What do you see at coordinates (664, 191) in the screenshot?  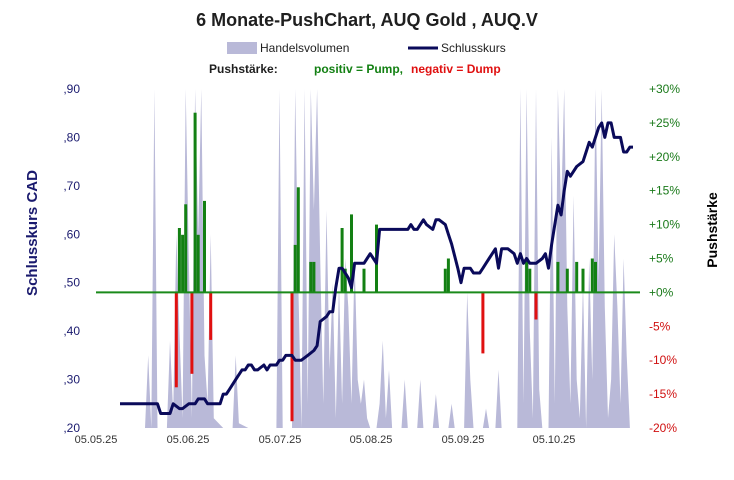 I see `y-right-tick-label: +15%` at bounding box center [664, 191].